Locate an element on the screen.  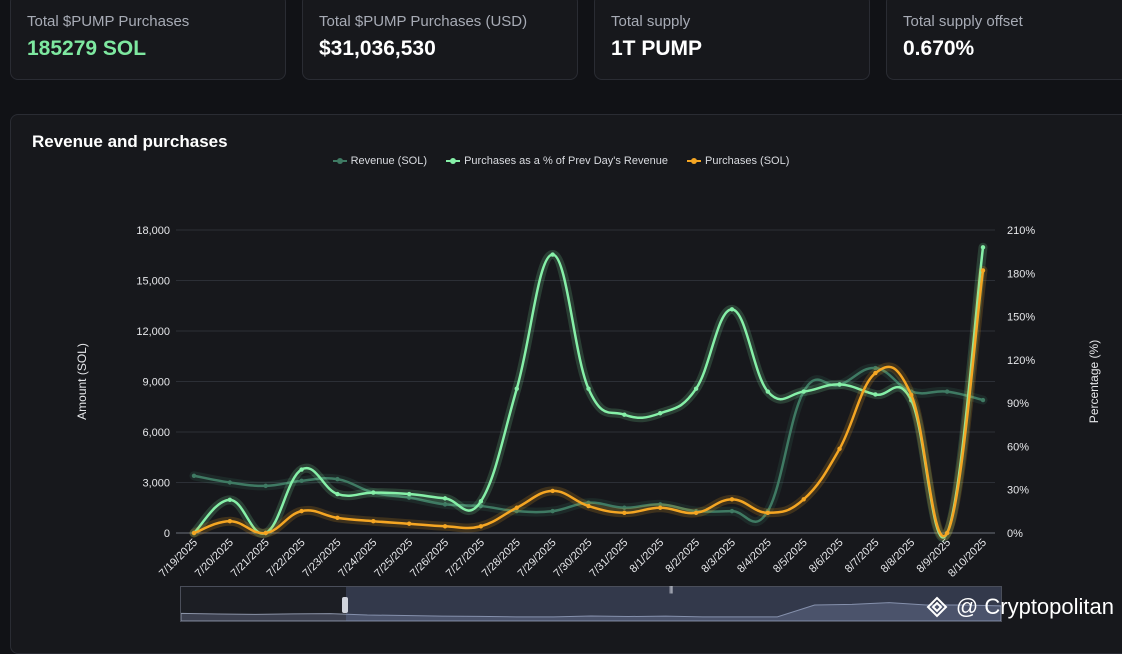
stat-card-purchases-usd: Total $PUMP Purchases (USD) $31,036,530 is located at coordinates (440, 40).